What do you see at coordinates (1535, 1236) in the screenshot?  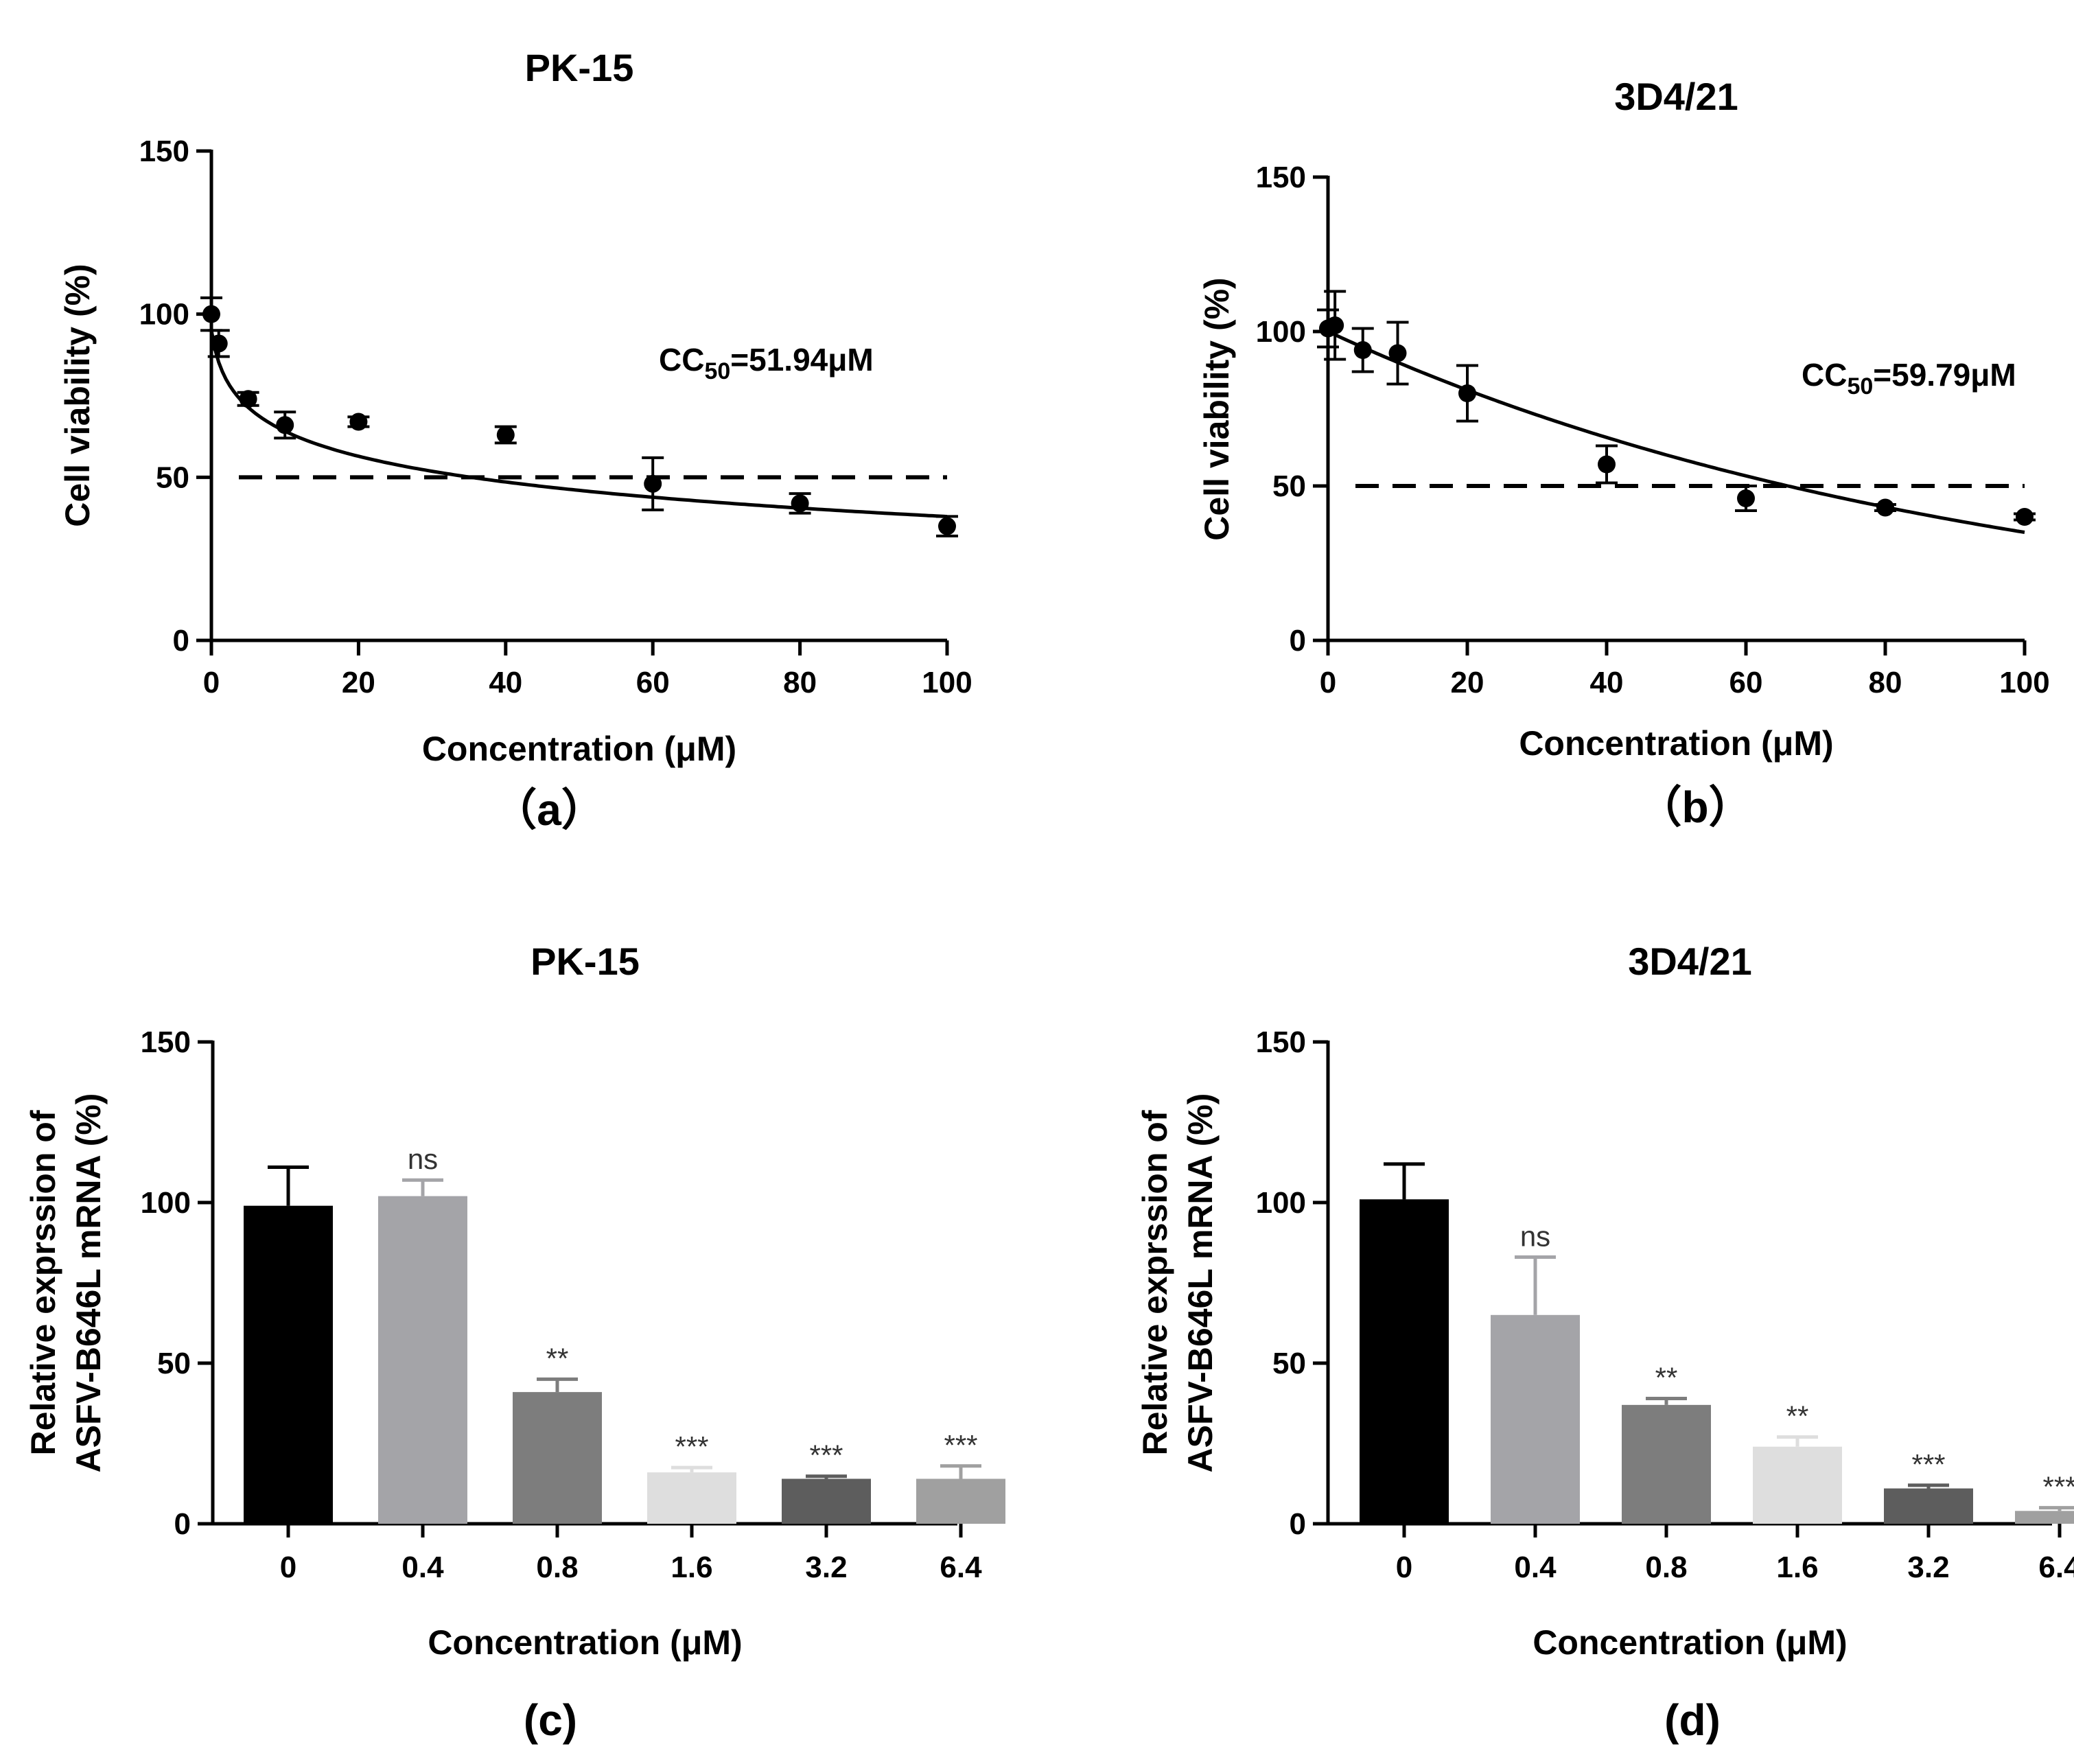 I see `significance-label: ns` at bounding box center [1535, 1236].